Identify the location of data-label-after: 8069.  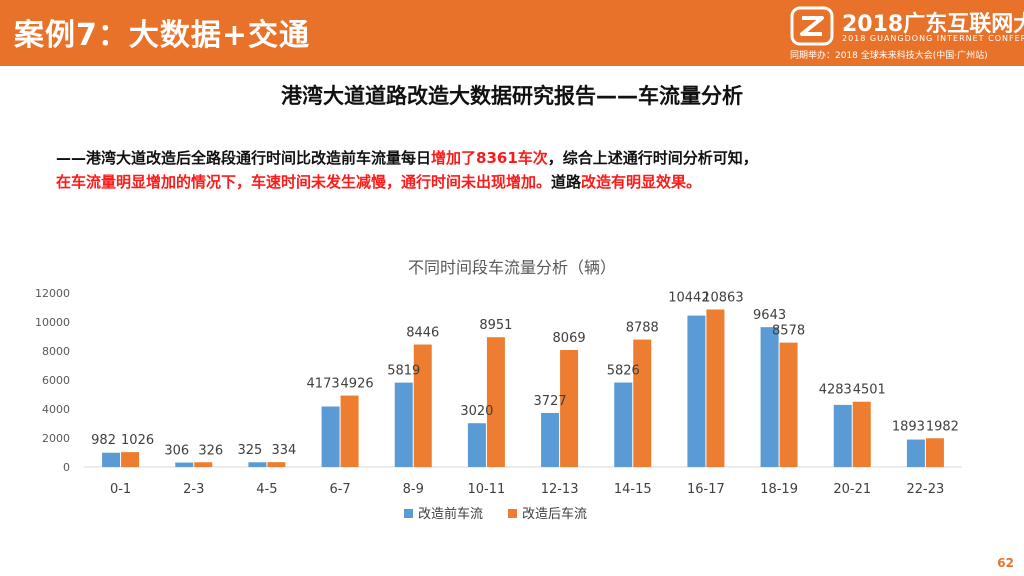
(569, 338).